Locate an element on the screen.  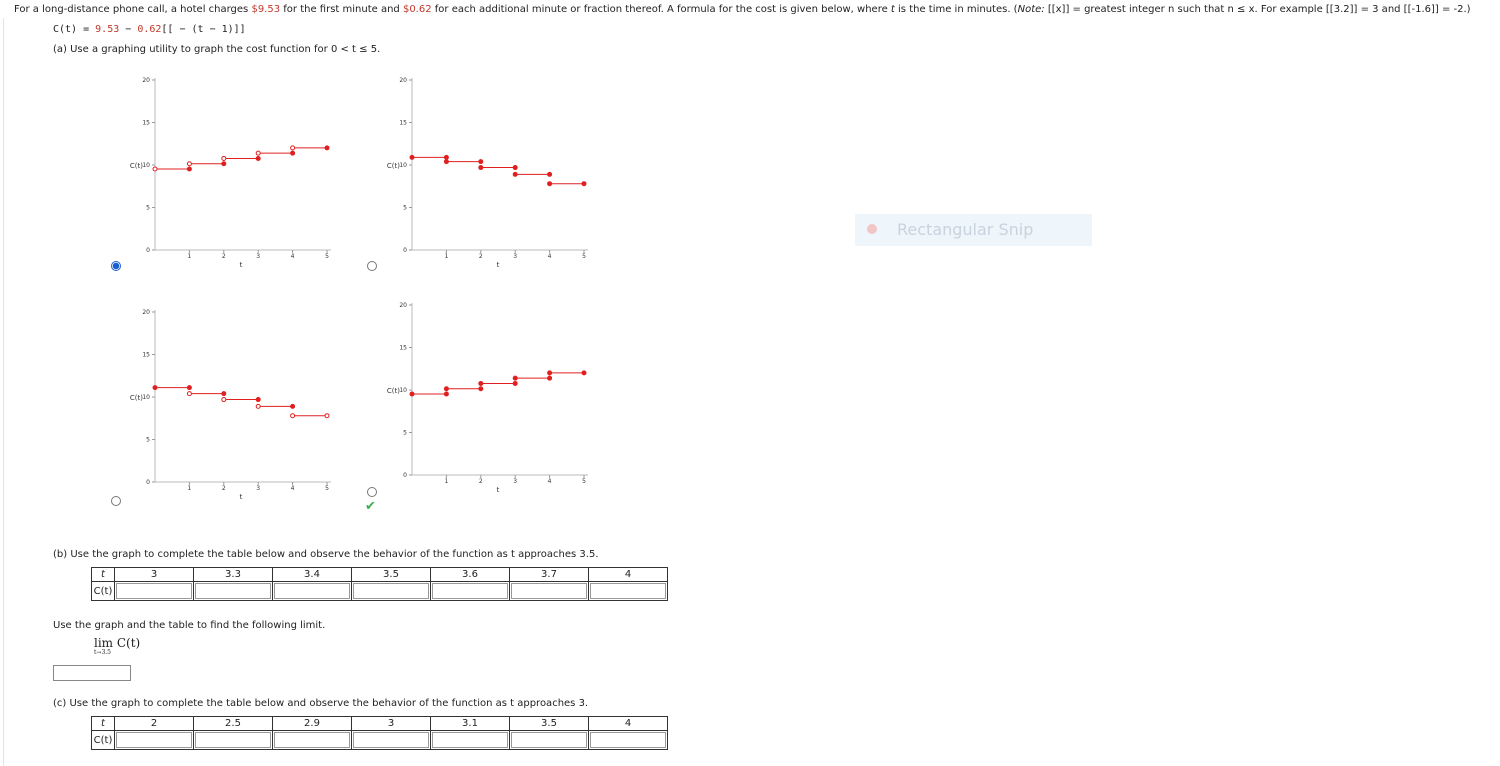
correct-check-icon: ✔ is located at coordinates (370, 506).